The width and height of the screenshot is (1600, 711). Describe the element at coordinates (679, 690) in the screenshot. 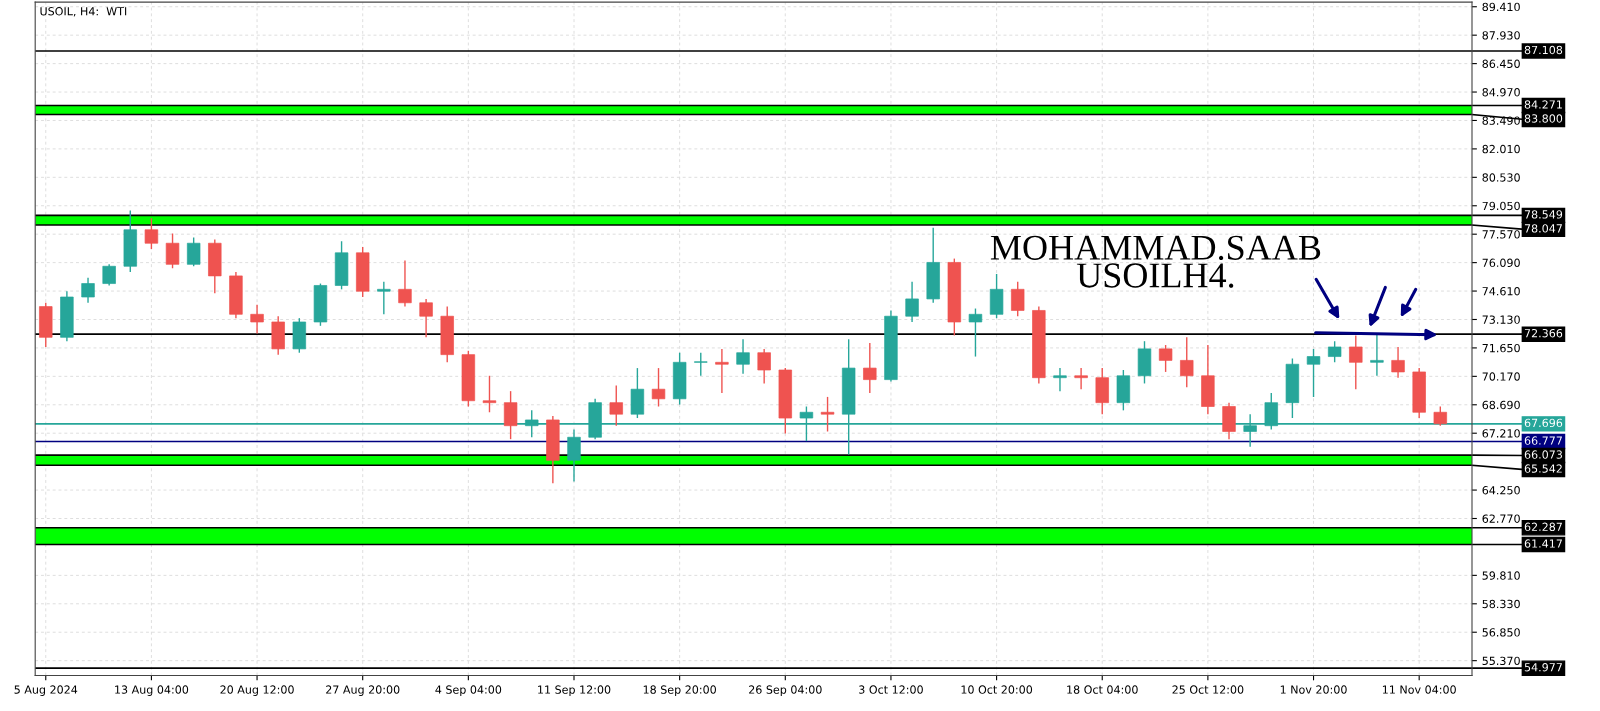

I see `x-tick-label: 18 Sep 20:00` at that location.